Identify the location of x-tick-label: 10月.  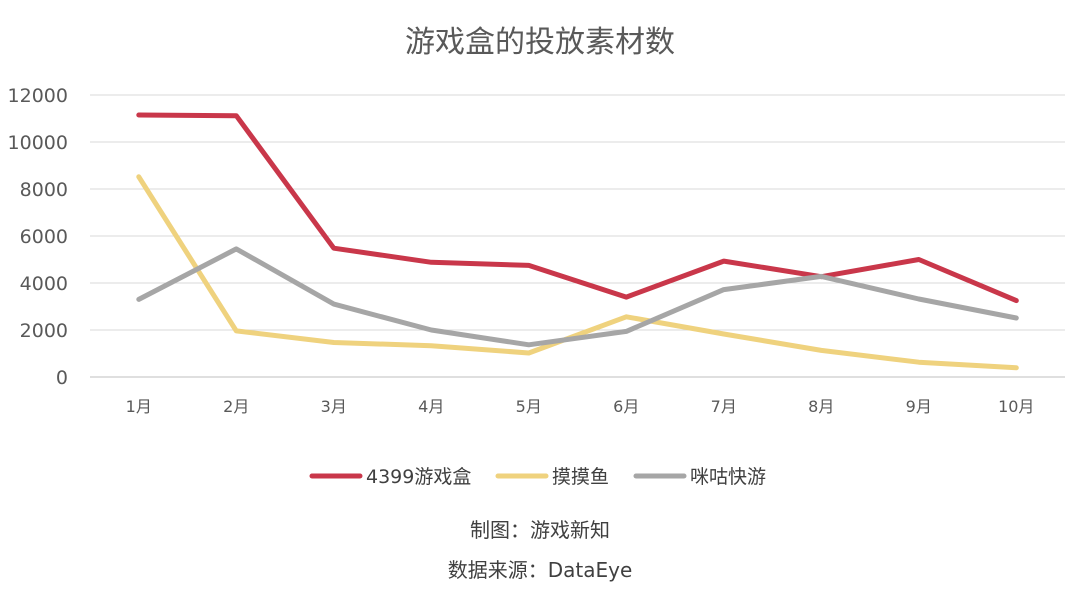
(1016, 406).